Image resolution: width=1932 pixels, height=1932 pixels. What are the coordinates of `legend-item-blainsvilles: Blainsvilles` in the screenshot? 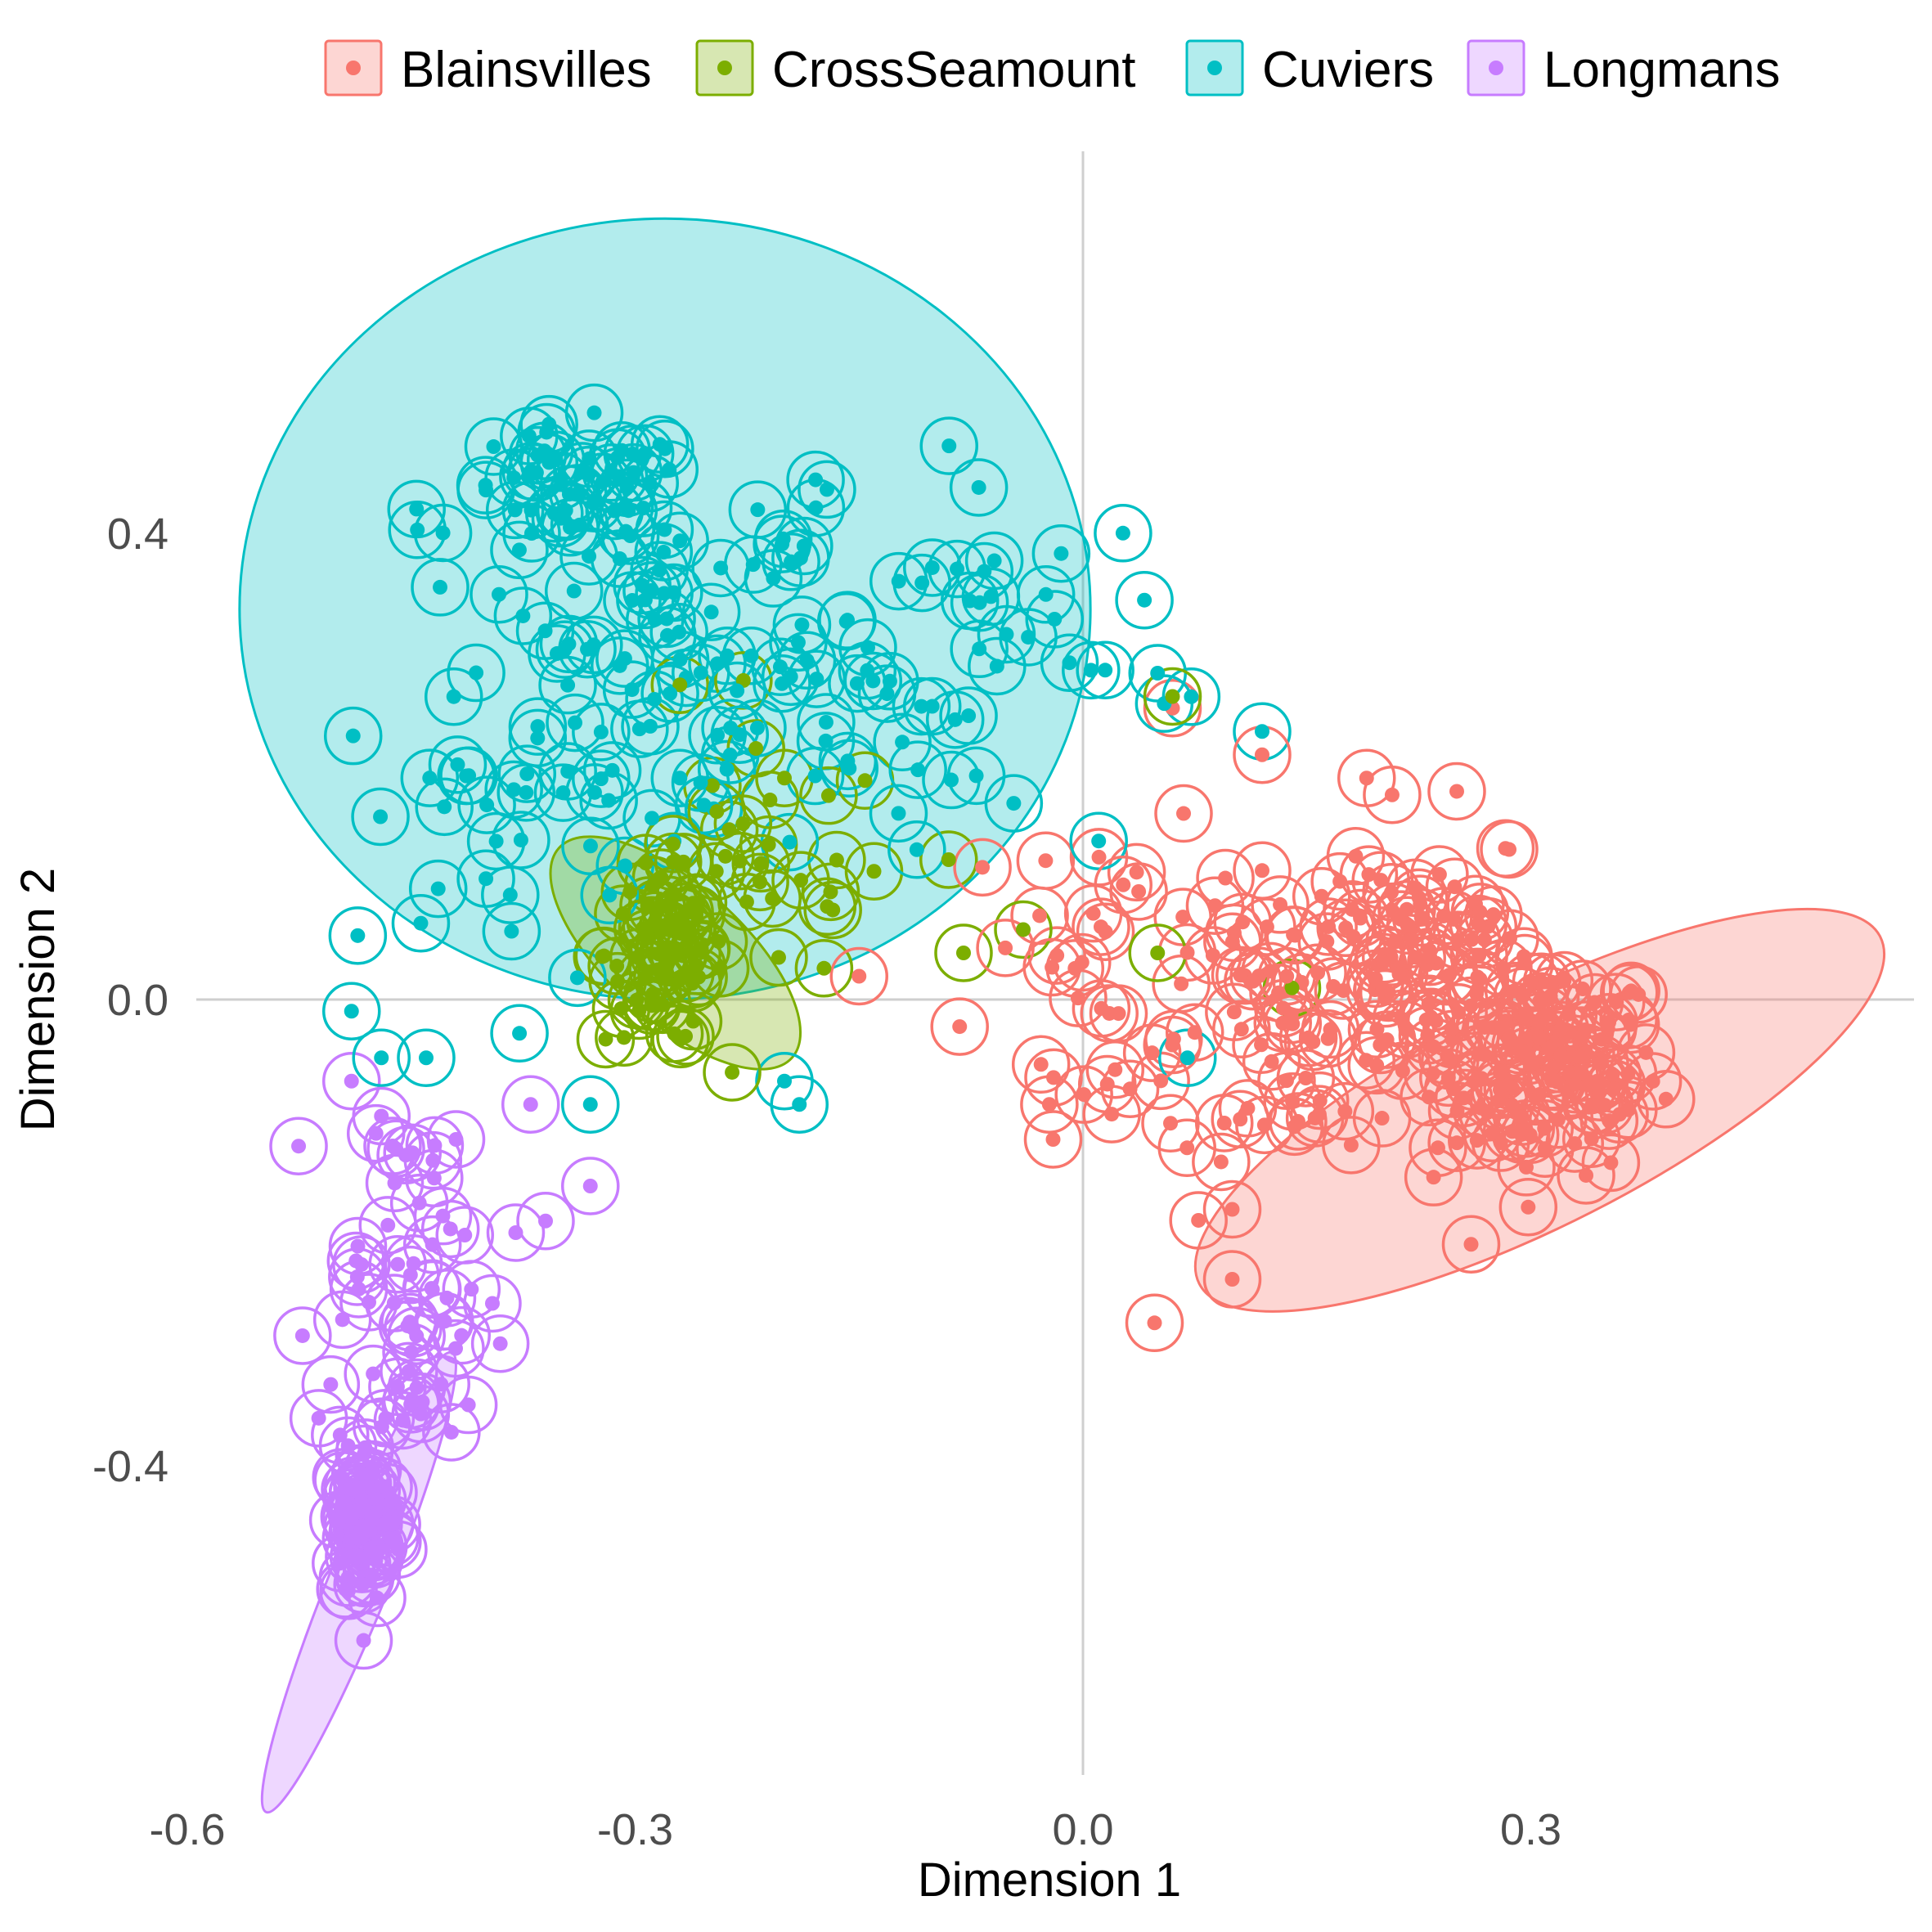 It's located at (488, 69).